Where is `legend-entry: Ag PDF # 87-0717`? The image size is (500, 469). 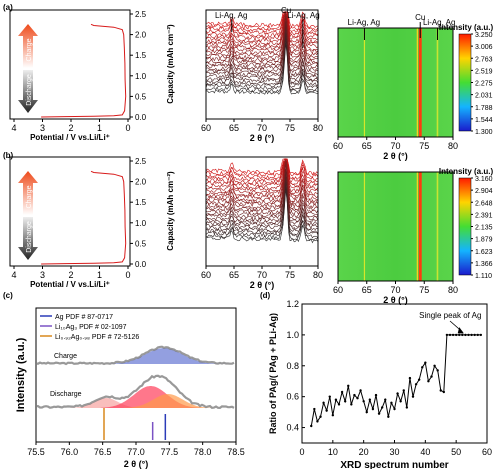 legend-entry: Ag PDF # 87-0717 is located at coordinates (84, 317).